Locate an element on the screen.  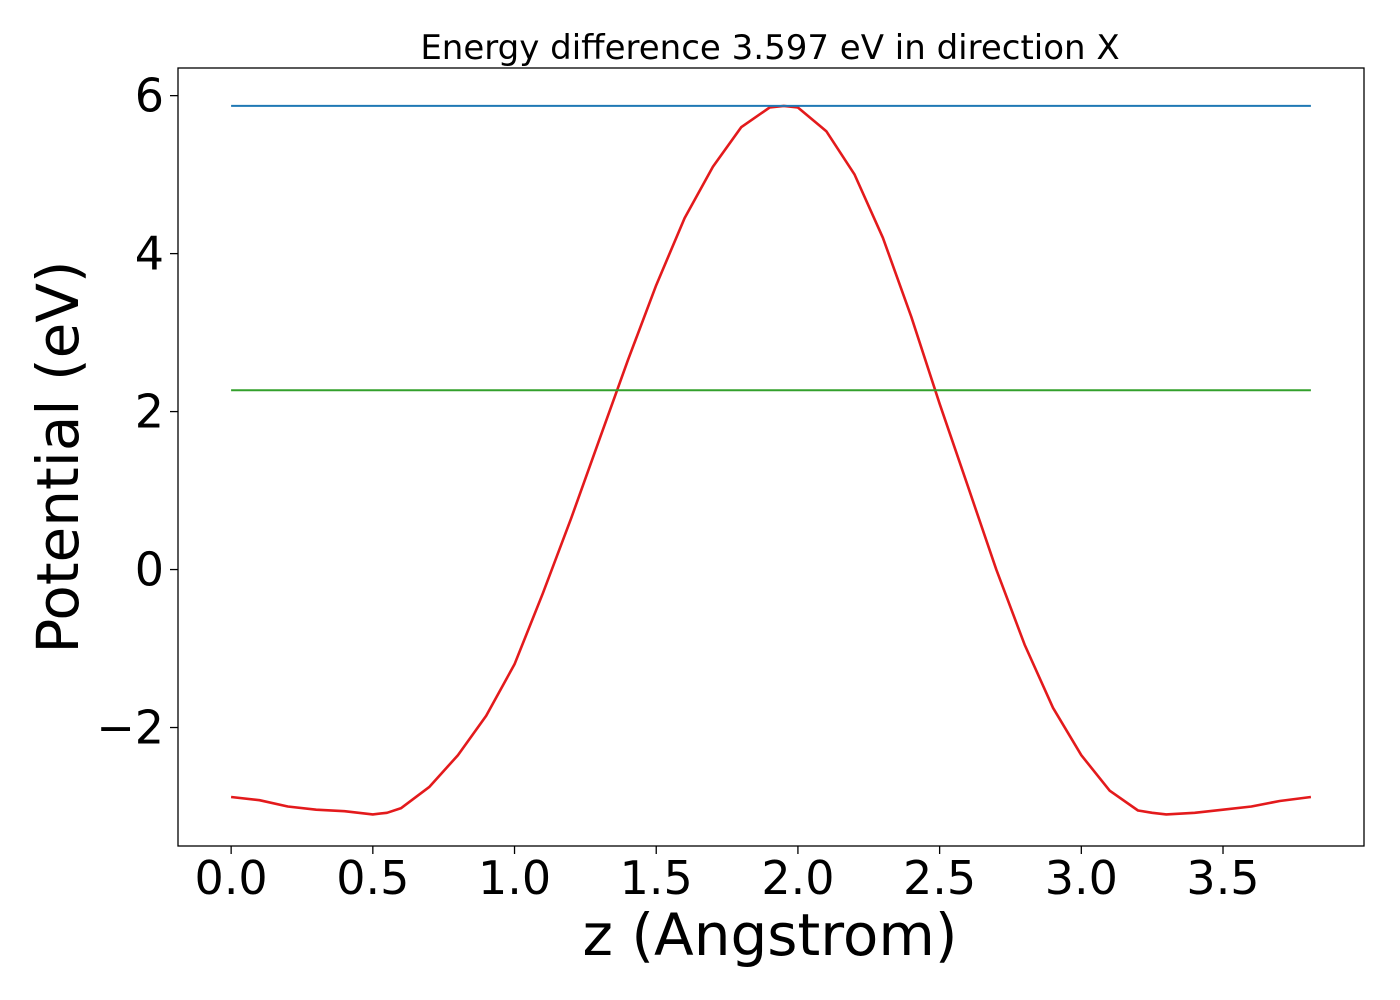
x-tick-label: 0.0 is located at coordinates (231, 878).